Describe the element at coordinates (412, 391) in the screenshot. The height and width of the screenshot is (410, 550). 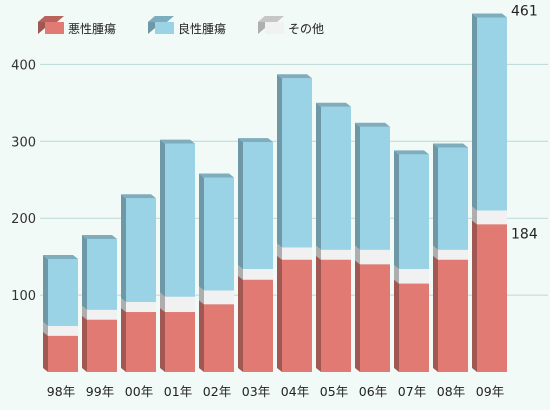
I see `x-tick-label: 07年` at that location.